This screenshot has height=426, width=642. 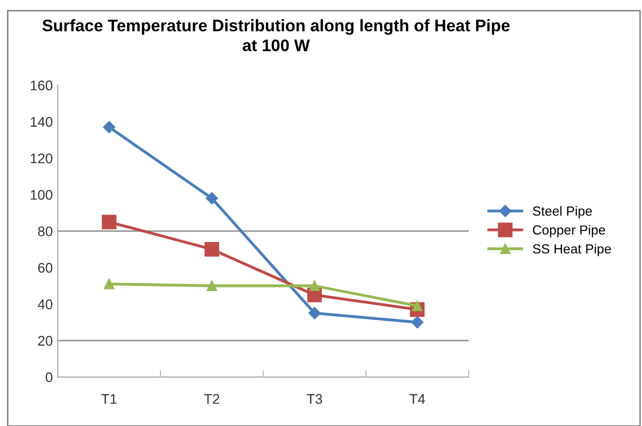 I want to click on y-tick-label: 40, so click(x=45, y=304).